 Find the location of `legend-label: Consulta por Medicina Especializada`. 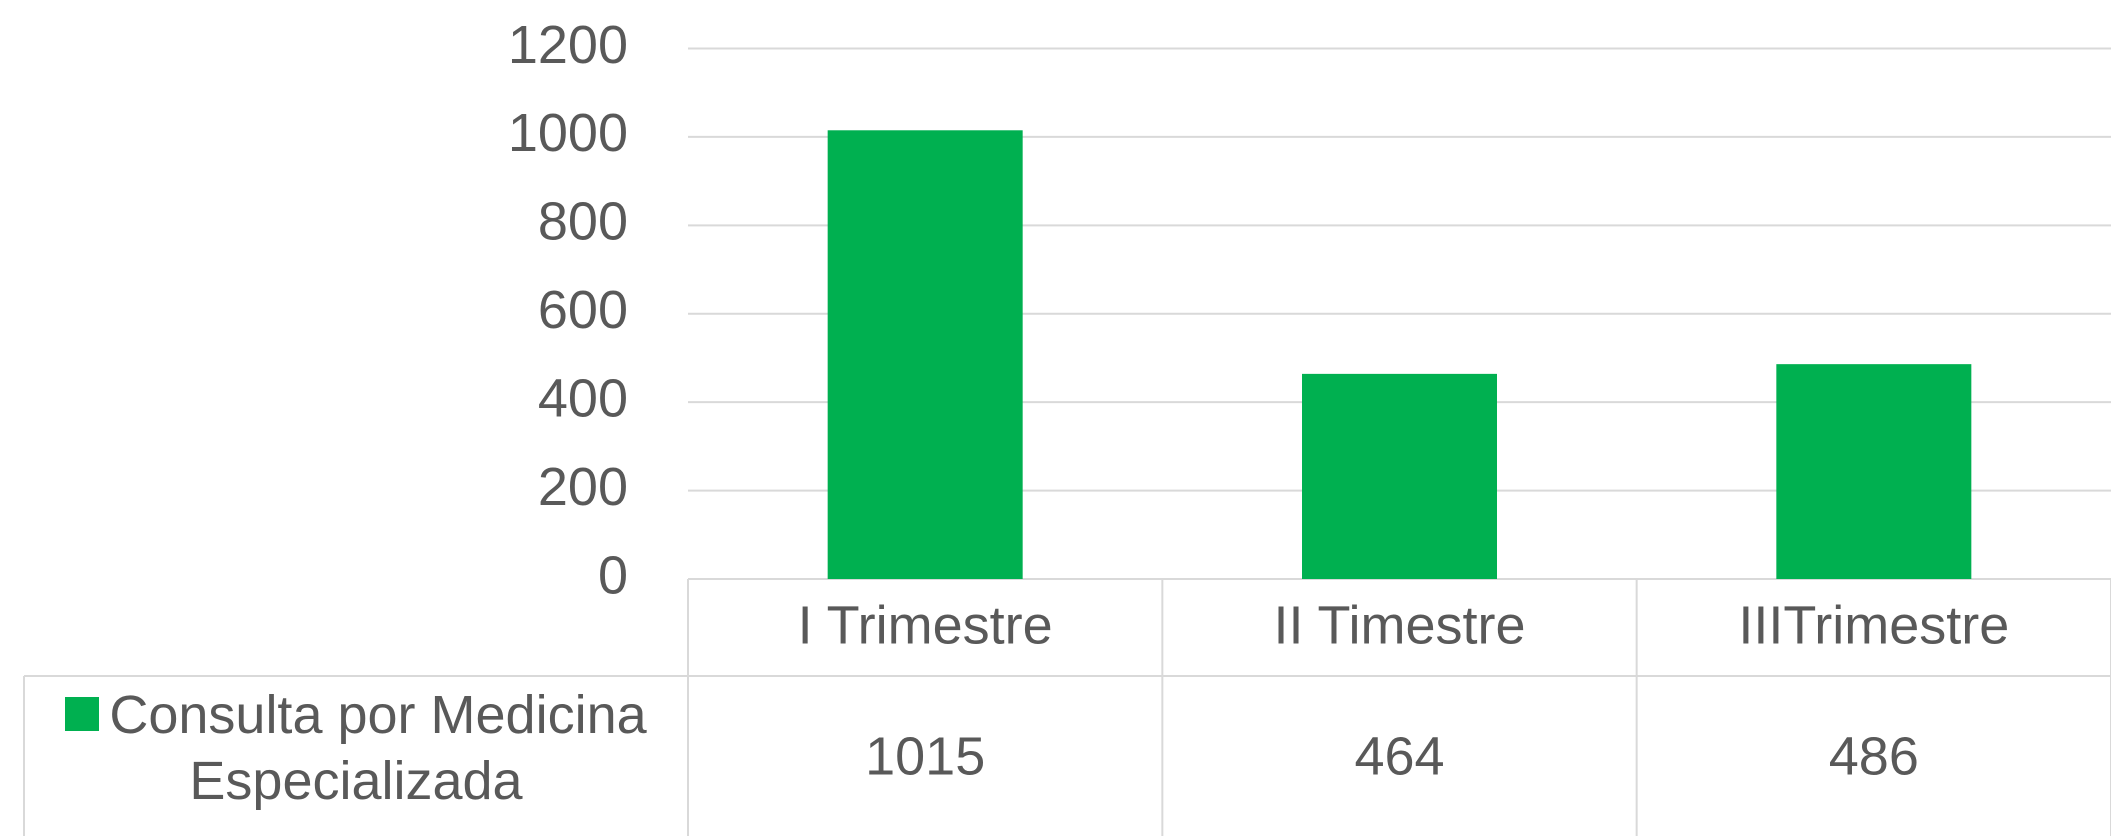

legend-label: Consulta por Medicina Especializada is located at coordinates (378, 748).